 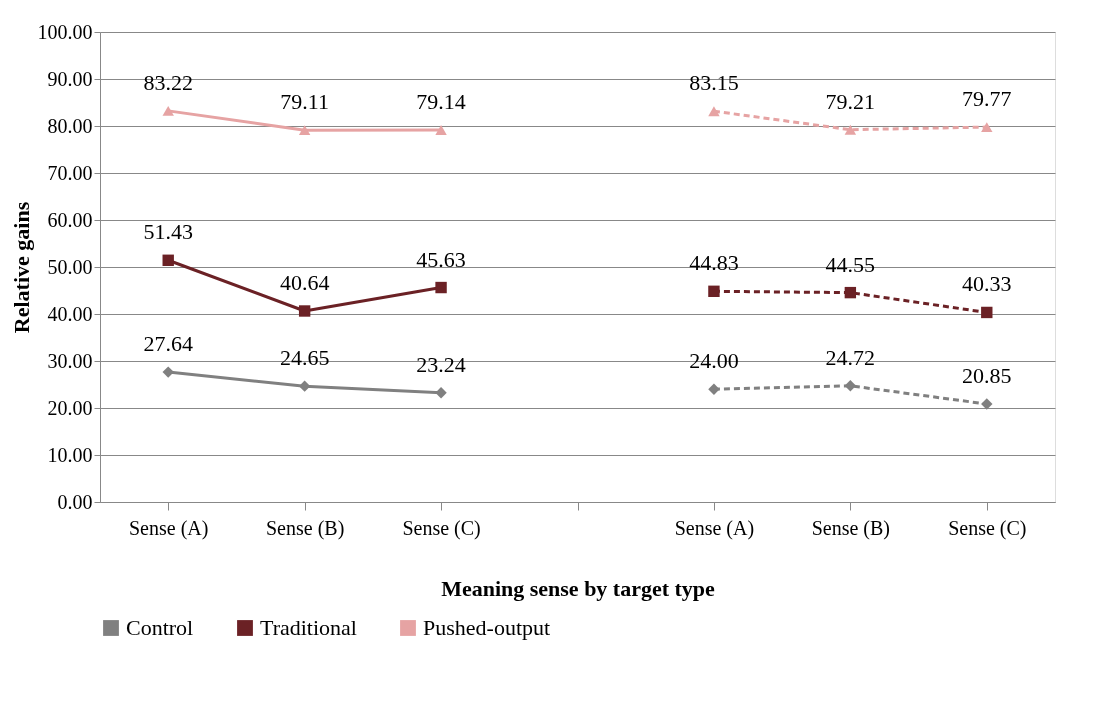 I want to click on data-label: 24.72, so click(x=850, y=357).